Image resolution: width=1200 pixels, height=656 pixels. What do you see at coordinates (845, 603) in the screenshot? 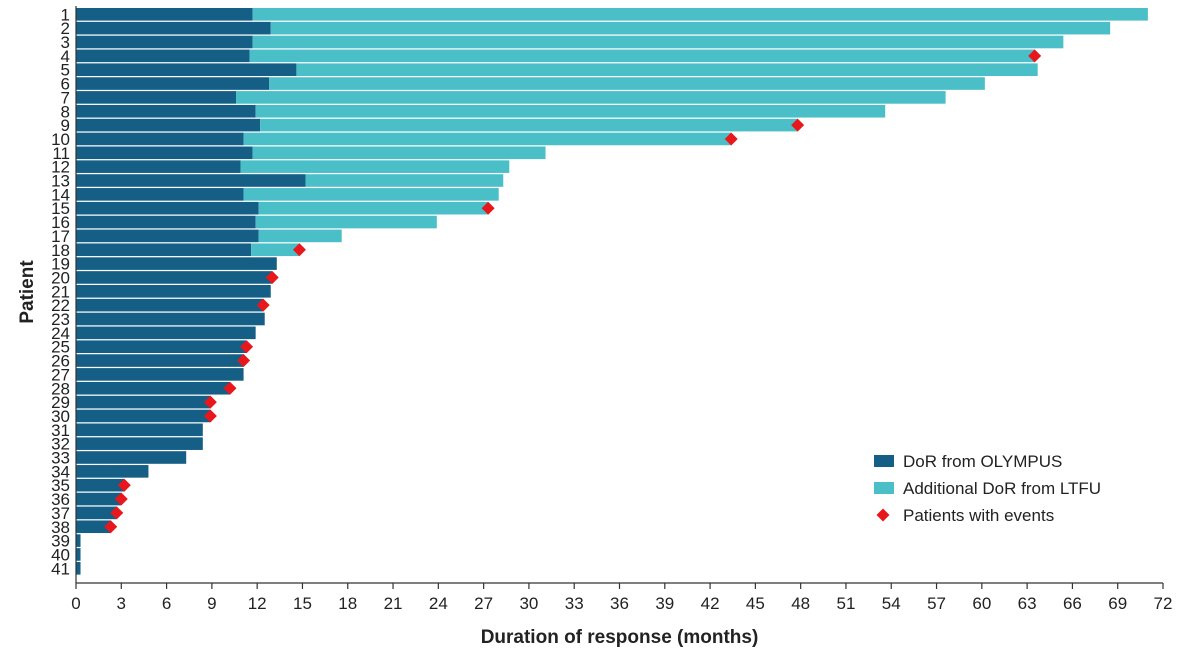
I see `x-tick-label: 51` at bounding box center [845, 603].